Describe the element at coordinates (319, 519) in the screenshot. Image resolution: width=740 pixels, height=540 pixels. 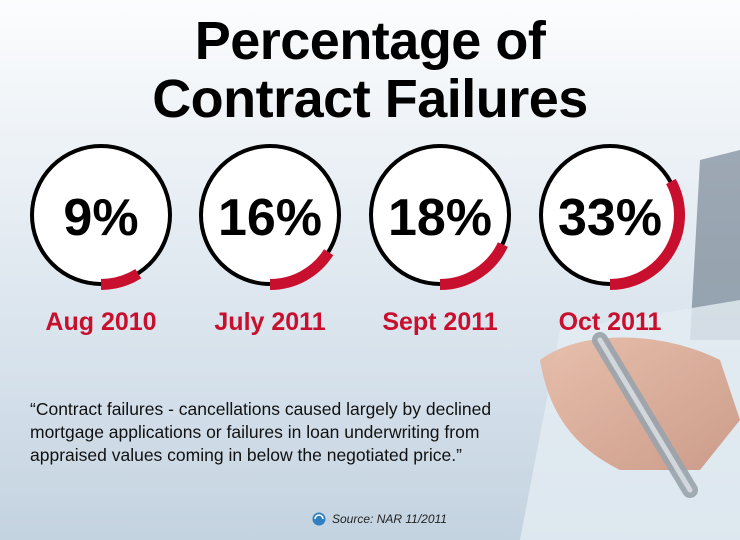
I see `globe-icon` at that location.